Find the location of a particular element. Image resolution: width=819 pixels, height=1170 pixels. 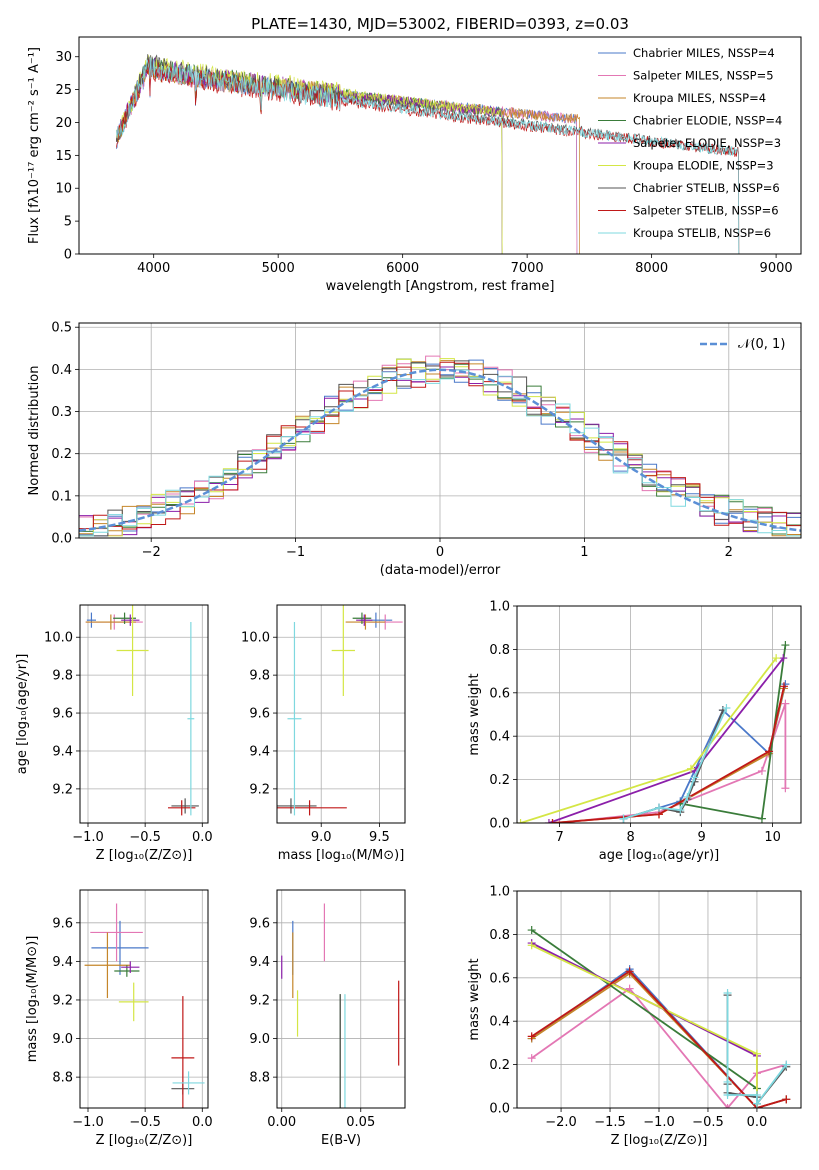

panel-1-ytick-label: 0.5 is located at coordinates (61, 328).